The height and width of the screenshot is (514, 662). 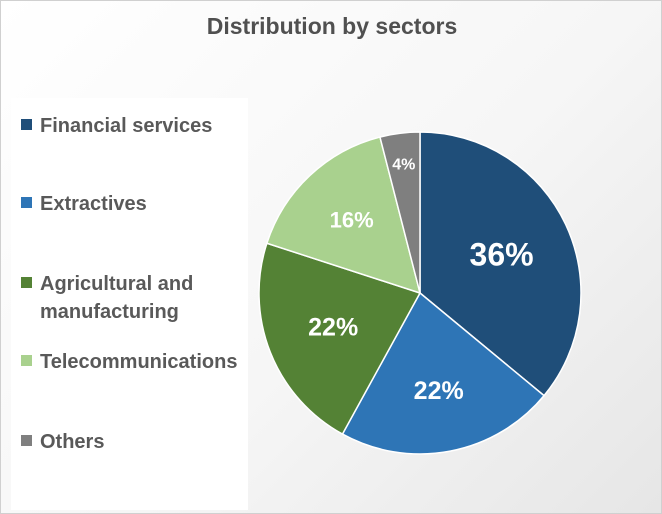 I want to click on legend-item-extractives: Extractives, so click(x=84, y=204).